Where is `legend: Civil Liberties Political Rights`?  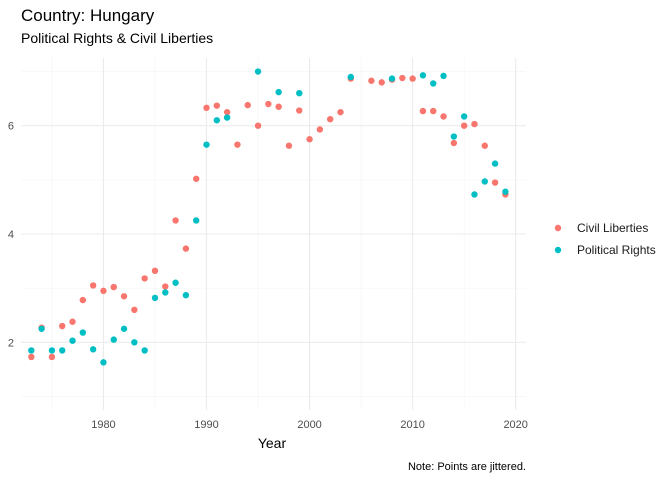 legend: Civil Liberties Political Rights is located at coordinates (605, 239).